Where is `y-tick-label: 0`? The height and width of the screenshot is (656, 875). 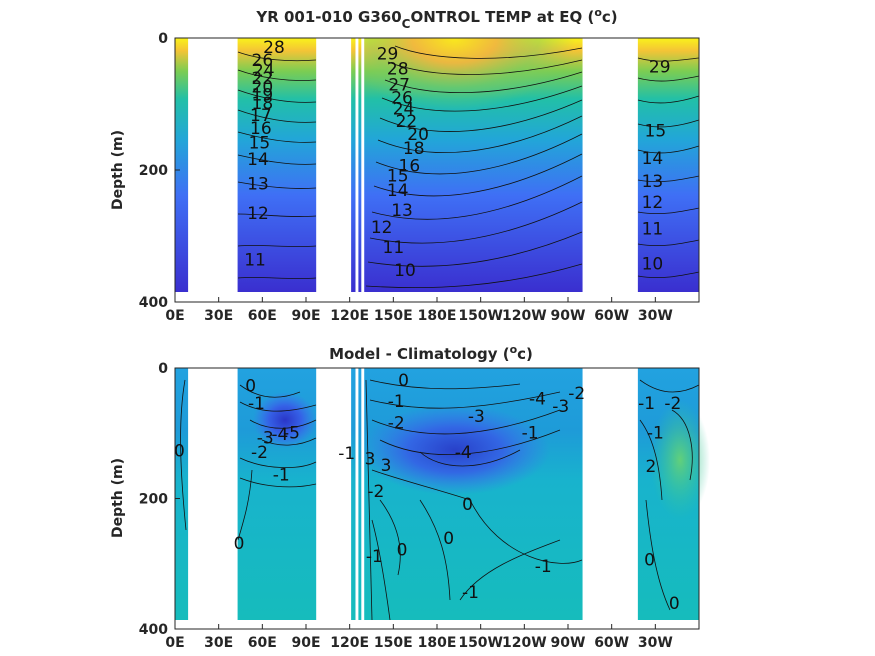 y-tick-label: 0 is located at coordinates (163, 369).